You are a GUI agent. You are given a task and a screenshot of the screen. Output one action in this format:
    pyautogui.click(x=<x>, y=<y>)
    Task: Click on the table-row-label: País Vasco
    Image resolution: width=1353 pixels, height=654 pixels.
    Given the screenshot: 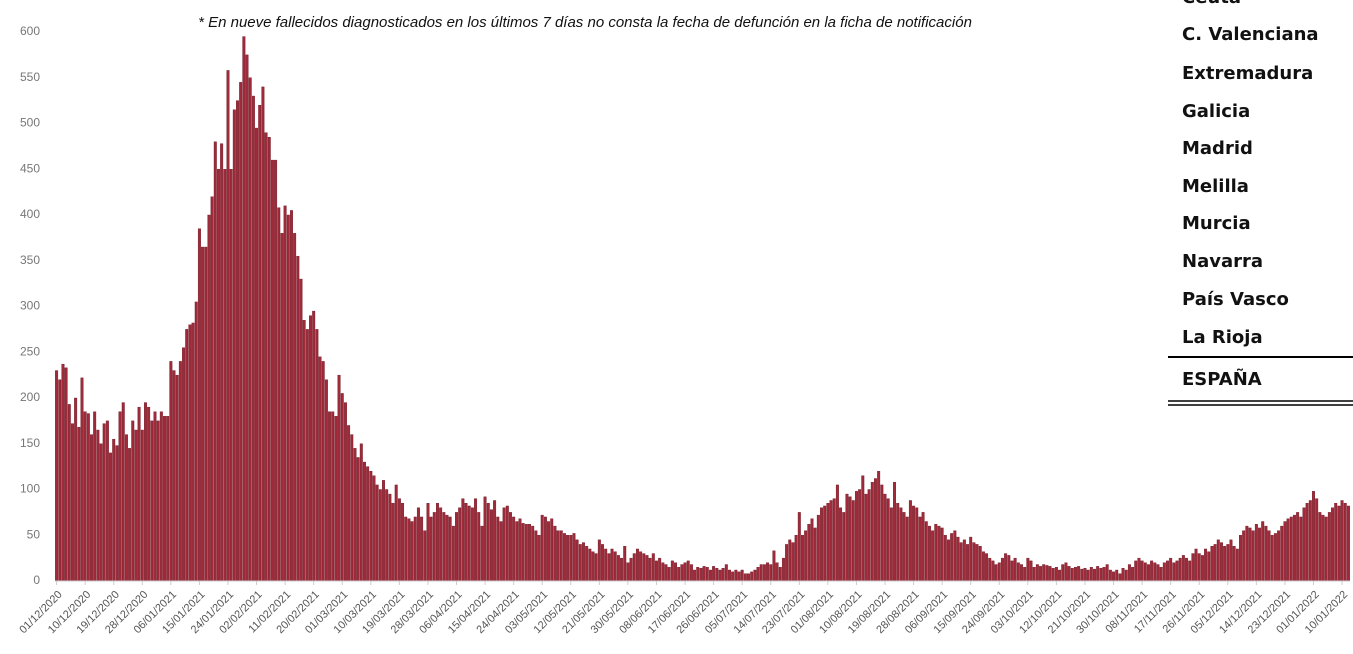 What is the action you would take?
    pyautogui.click(x=1235, y=299)
    